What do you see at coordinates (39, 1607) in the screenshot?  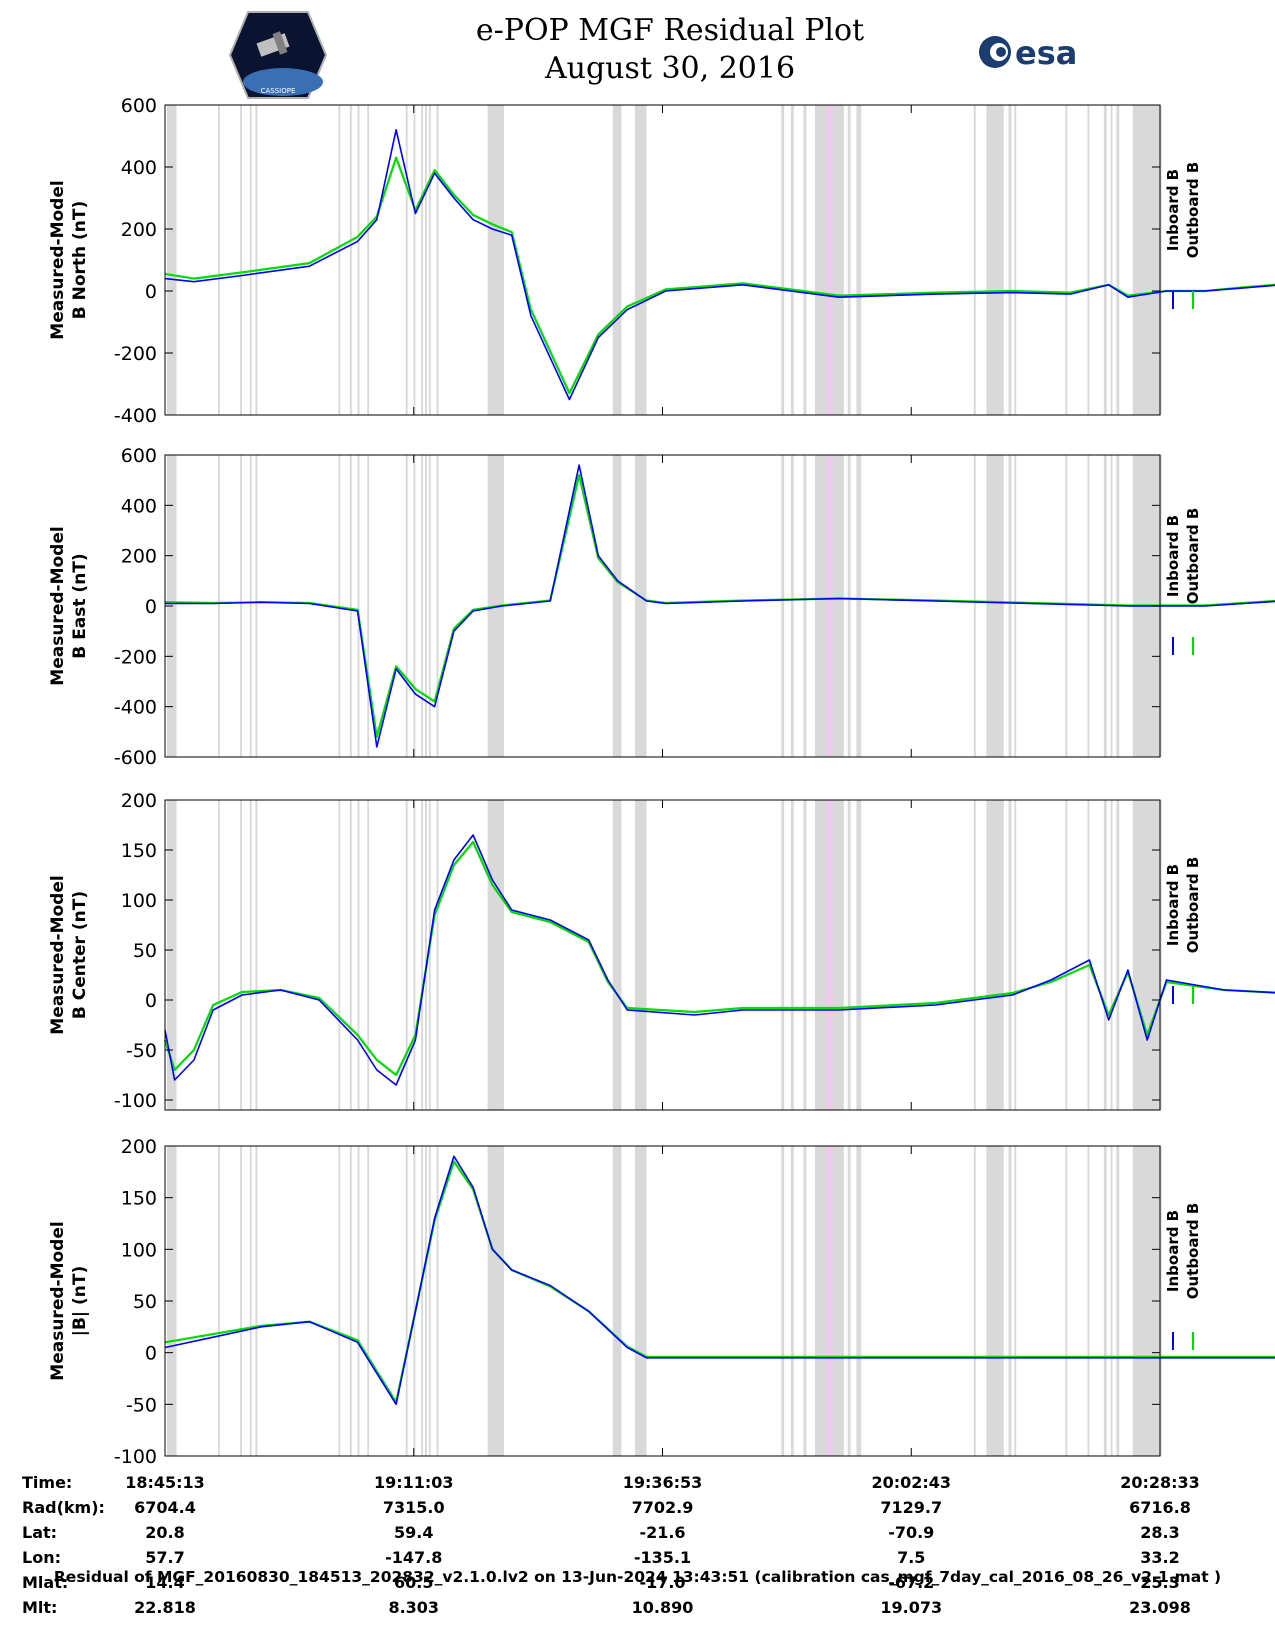 I see `info-row-label: Mlt:` at bounding box center [39, 1607].